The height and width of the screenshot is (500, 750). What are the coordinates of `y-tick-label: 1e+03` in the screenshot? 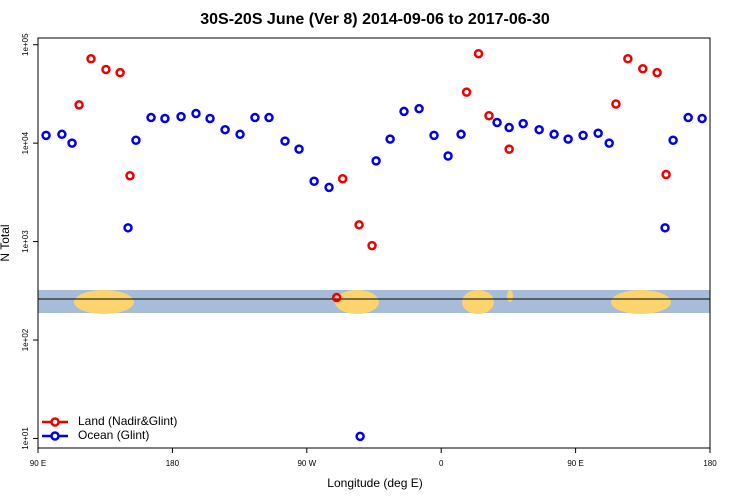 It's located at (25, 241).